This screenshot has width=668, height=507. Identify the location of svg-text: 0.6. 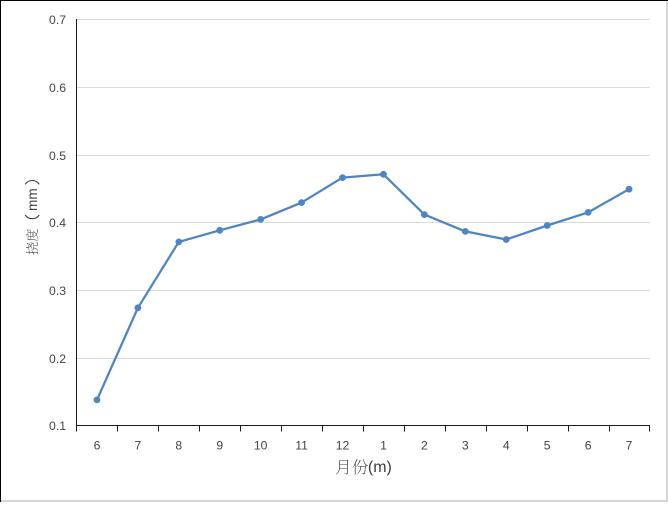
(57, 88).